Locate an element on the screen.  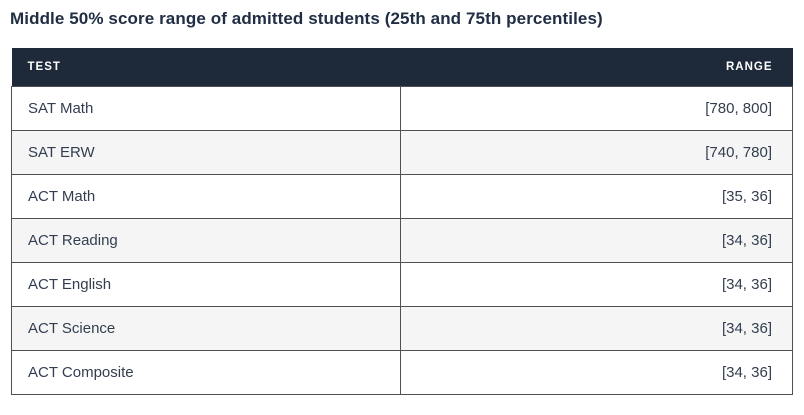
range-cell: [740, 780] is located at coordinates (596, 152).